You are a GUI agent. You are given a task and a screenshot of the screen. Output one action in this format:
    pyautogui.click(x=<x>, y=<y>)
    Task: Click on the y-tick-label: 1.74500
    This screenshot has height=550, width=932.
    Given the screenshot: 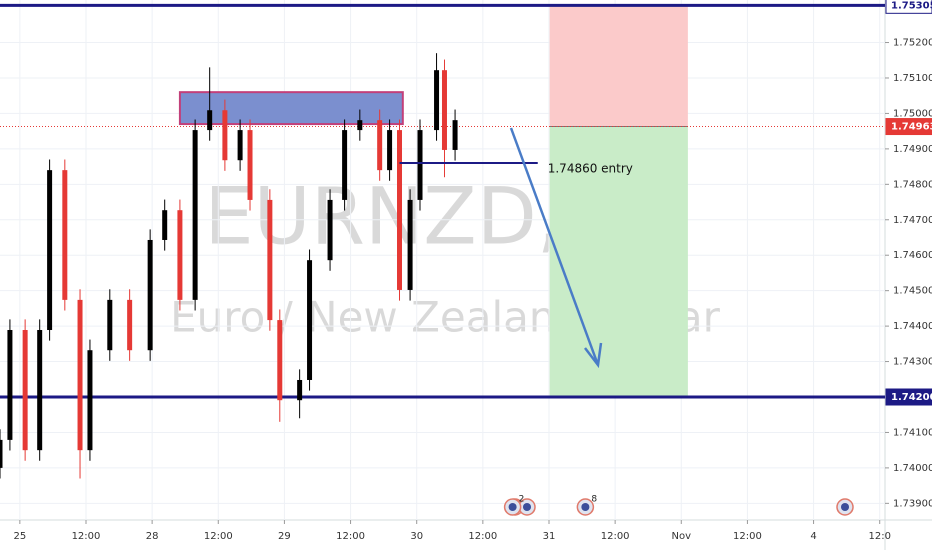 What is the action you would take?
    pyautogui.click(x=912, y=291)
    